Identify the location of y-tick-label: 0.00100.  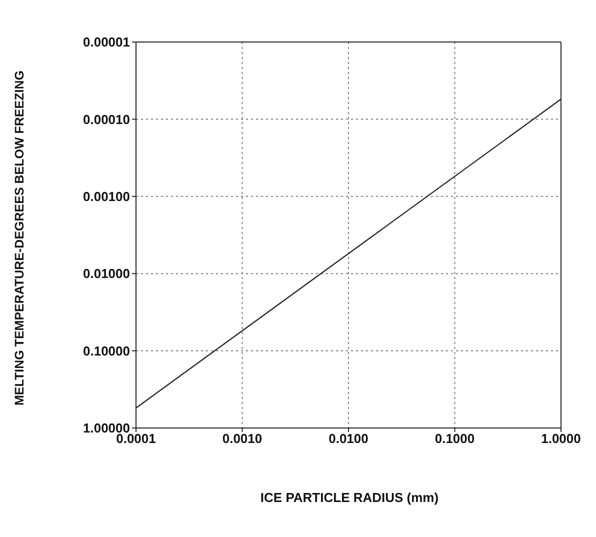
(106, 196).